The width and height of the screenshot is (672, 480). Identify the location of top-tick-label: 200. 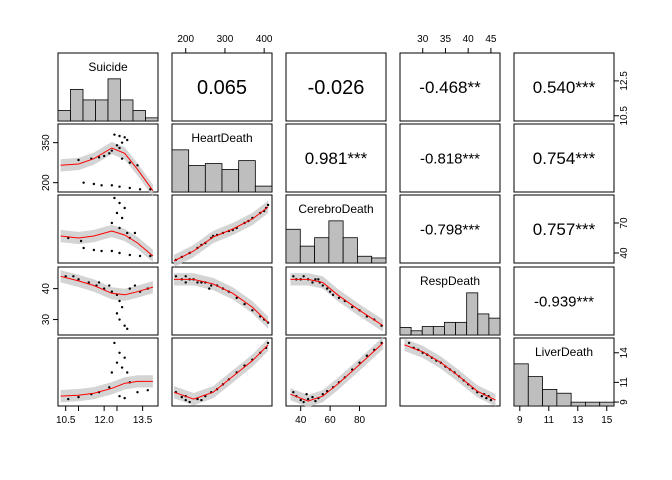
(185, 39).